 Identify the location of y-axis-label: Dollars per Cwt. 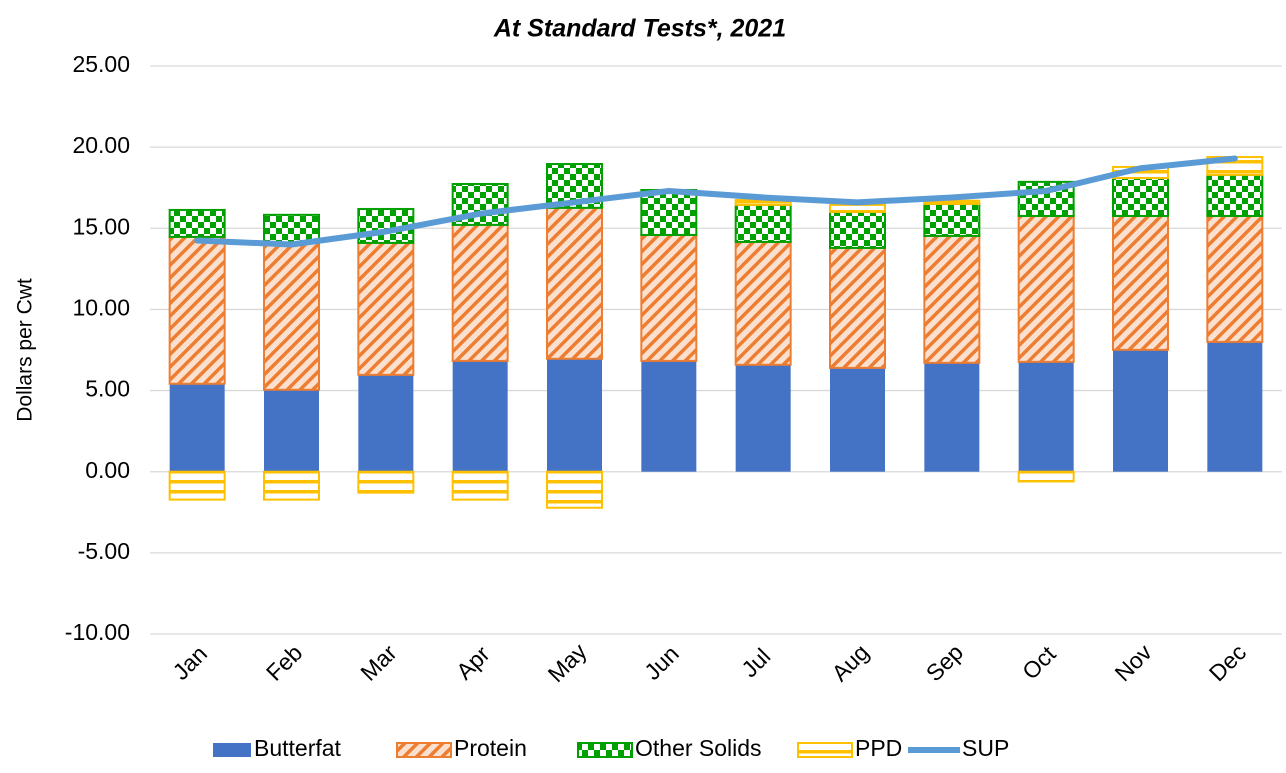
(25, 350).